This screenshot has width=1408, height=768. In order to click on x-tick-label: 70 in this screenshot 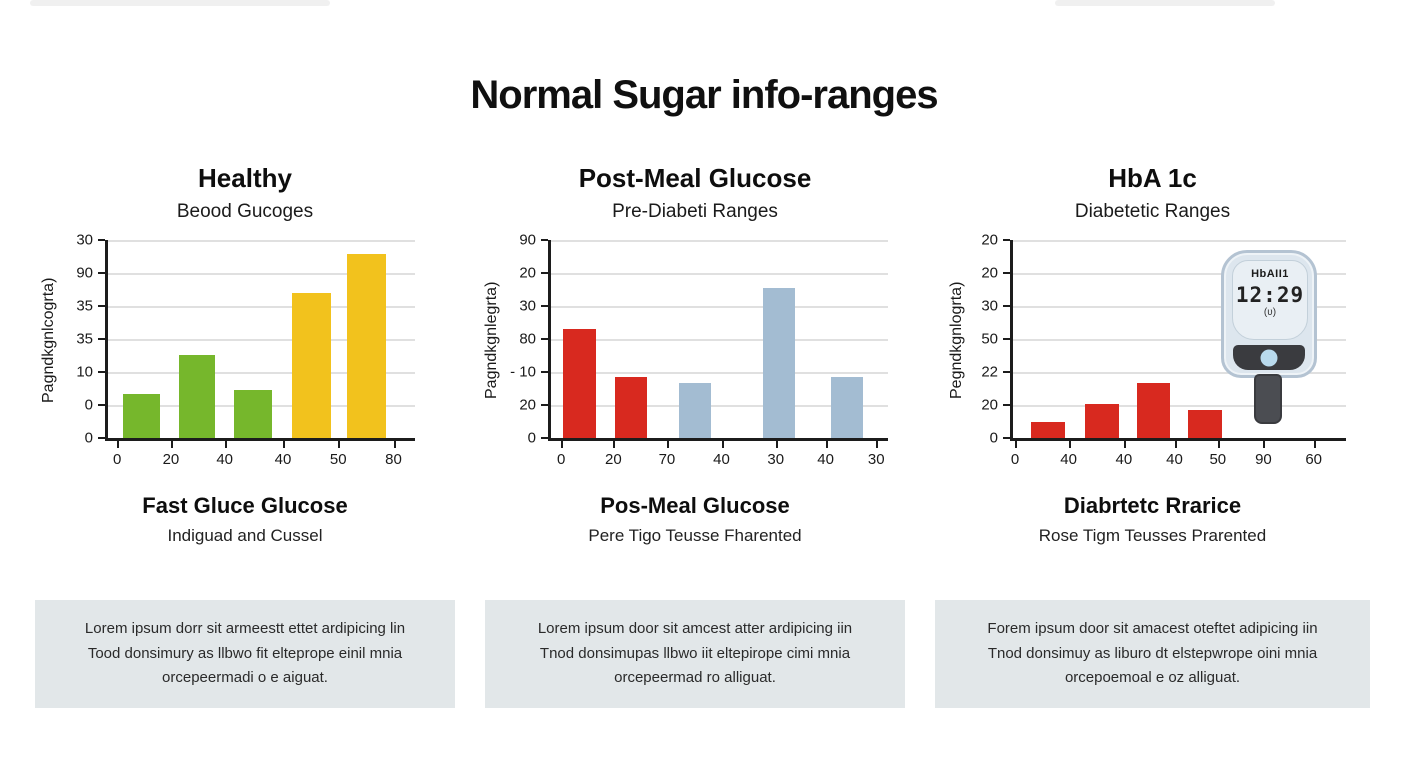, I will do `click(667, 459)`.